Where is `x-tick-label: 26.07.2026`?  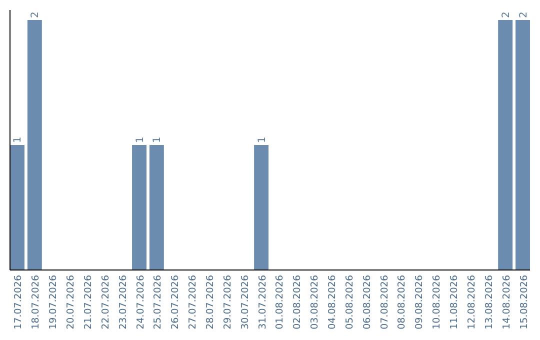
x-tick-label: 26.07.2026 is located at coordinates (176, 302).